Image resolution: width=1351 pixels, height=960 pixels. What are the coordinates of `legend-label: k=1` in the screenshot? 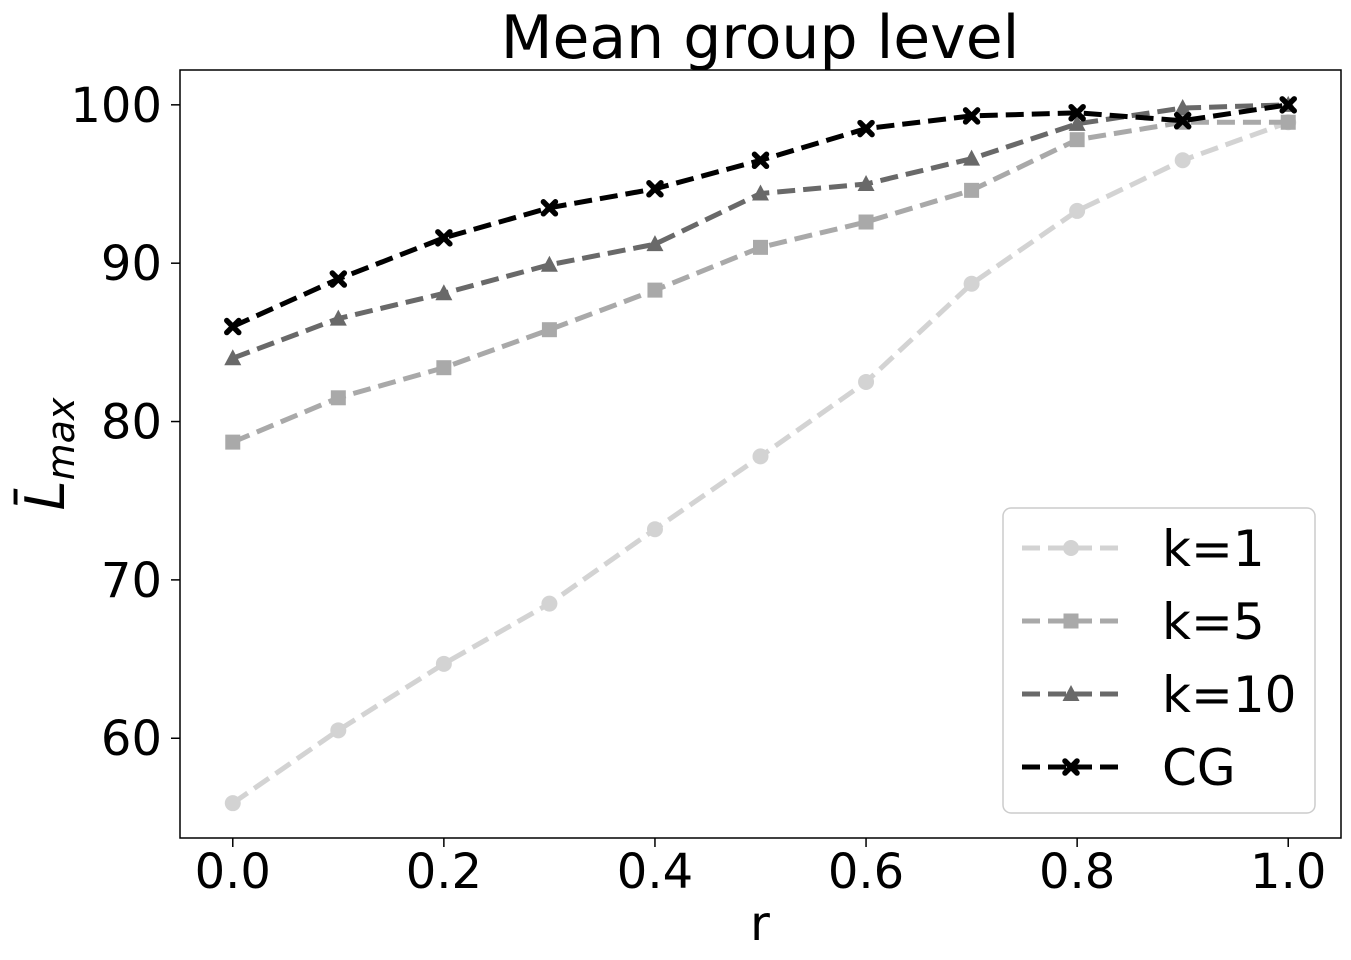 It's located at (1213, 549).